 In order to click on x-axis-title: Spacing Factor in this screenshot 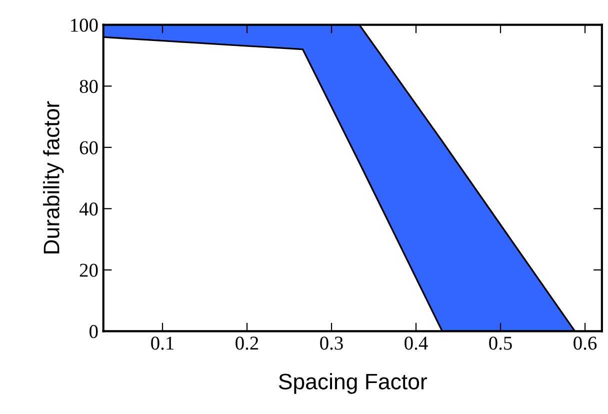, I will do `click(353, 383)`.